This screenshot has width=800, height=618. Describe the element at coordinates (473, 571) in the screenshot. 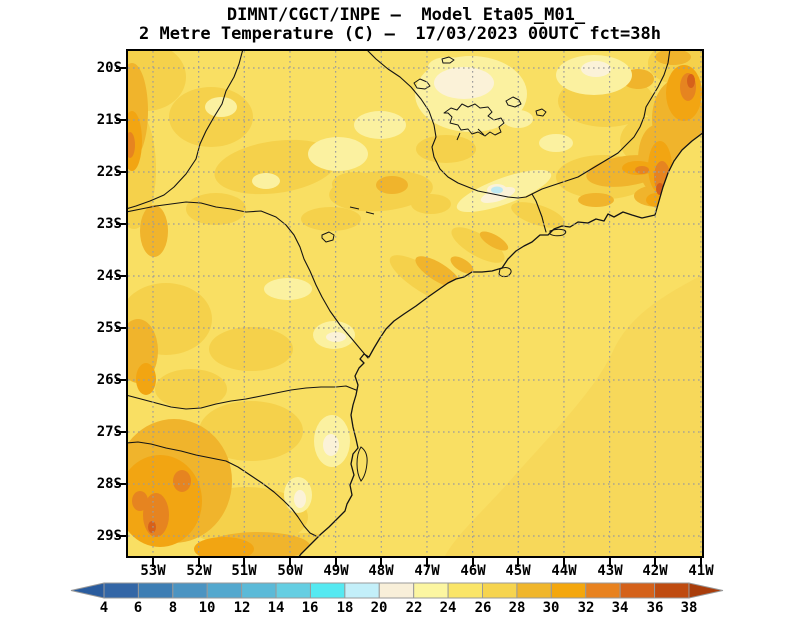

I see `lon-tick-label: 46W` at that location.